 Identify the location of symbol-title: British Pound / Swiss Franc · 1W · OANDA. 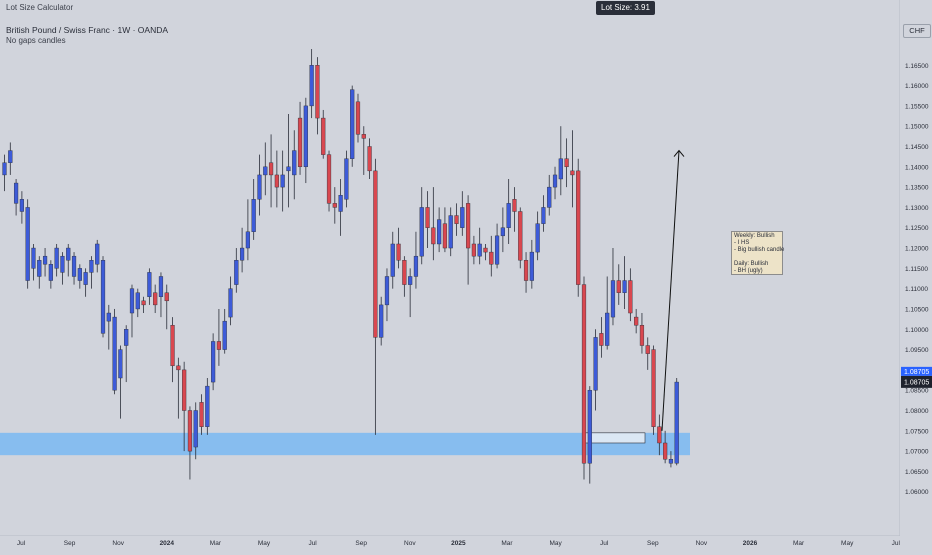
(87, 30).